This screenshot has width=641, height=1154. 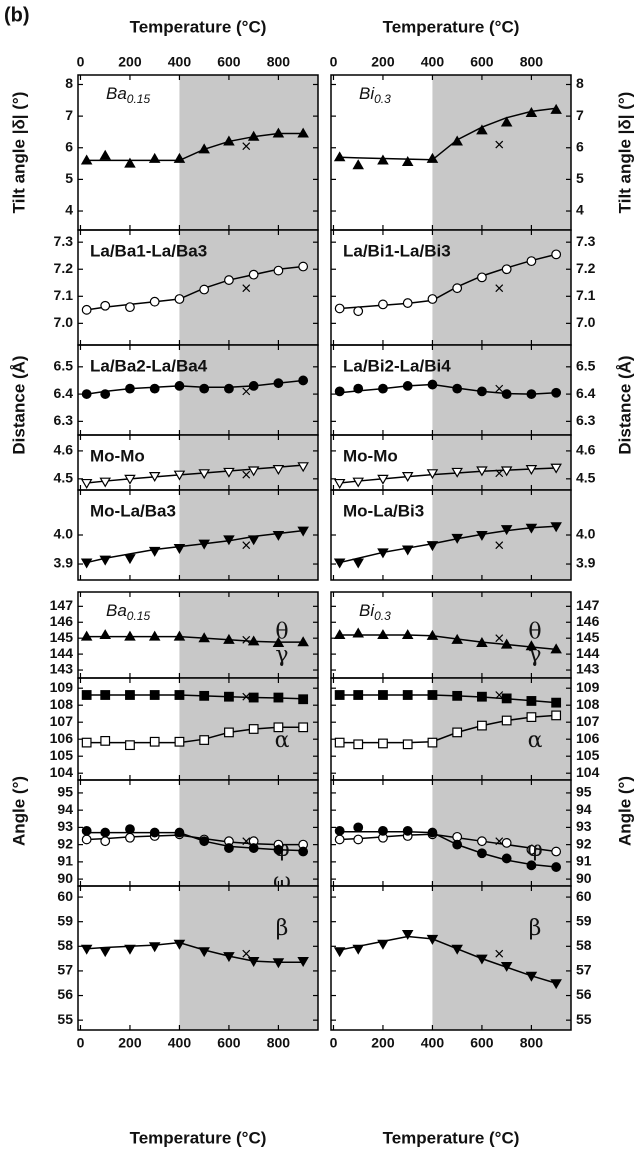 What do you see at coordinates (65, 843) in the screenshot?
I see `y-tick-label: 92` at bounding box center [65, 843].